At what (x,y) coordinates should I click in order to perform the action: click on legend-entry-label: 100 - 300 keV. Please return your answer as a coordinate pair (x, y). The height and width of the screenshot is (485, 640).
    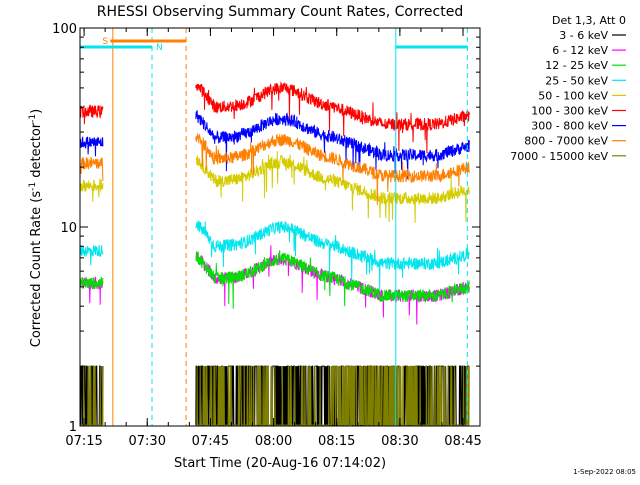
    Looking at the image, I should click on (569, 111).